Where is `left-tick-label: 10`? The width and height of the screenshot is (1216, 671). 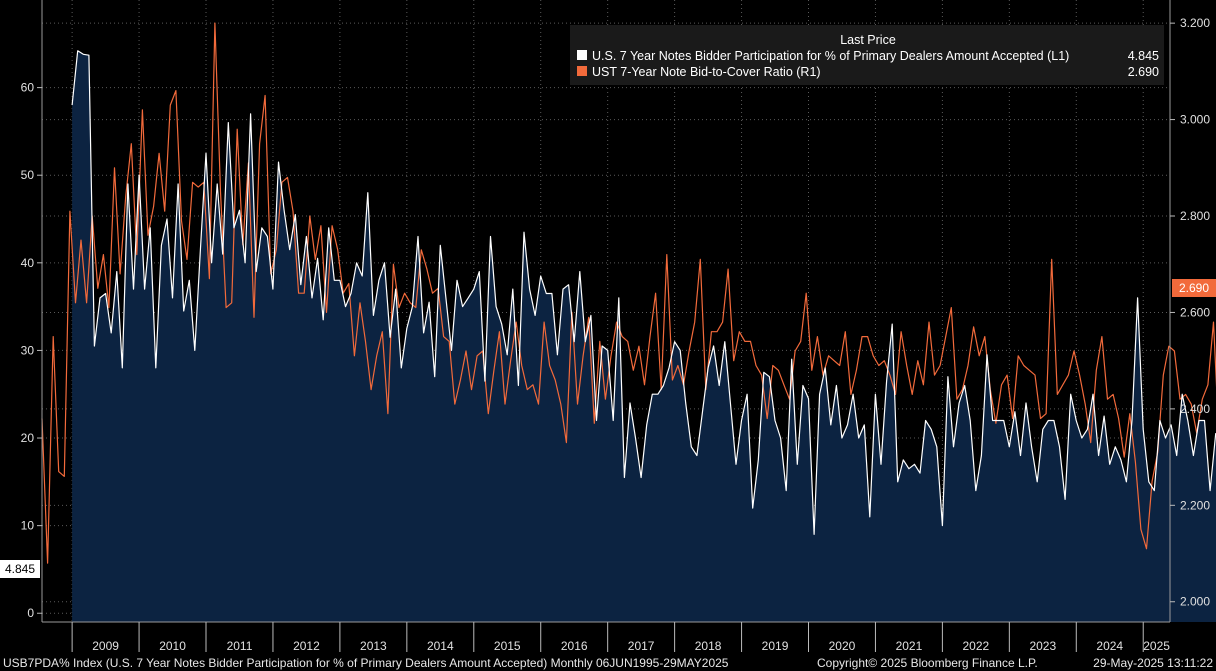 left-tick-label: 10 is located at coordinates (28, 526).